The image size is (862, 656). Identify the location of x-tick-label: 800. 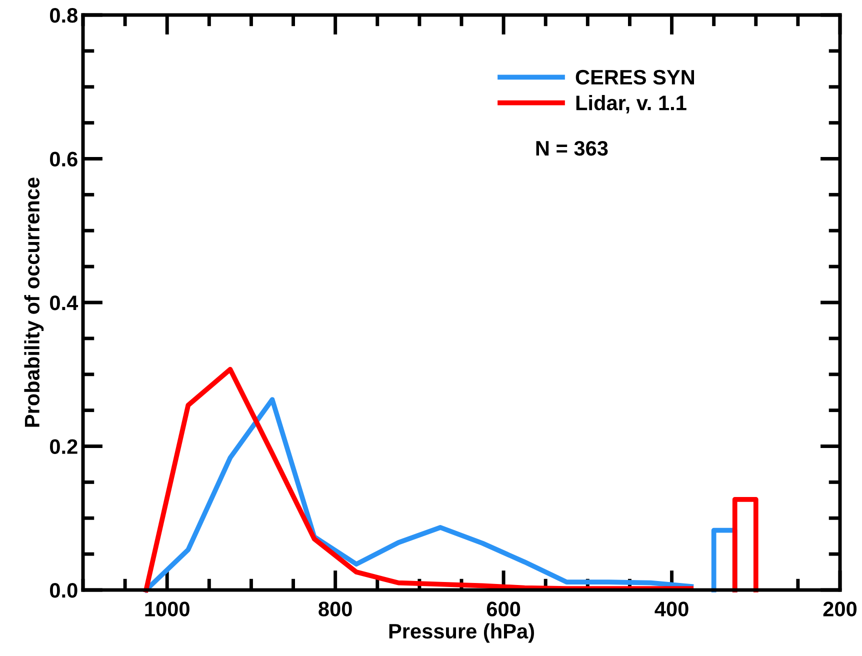
(335, 609).